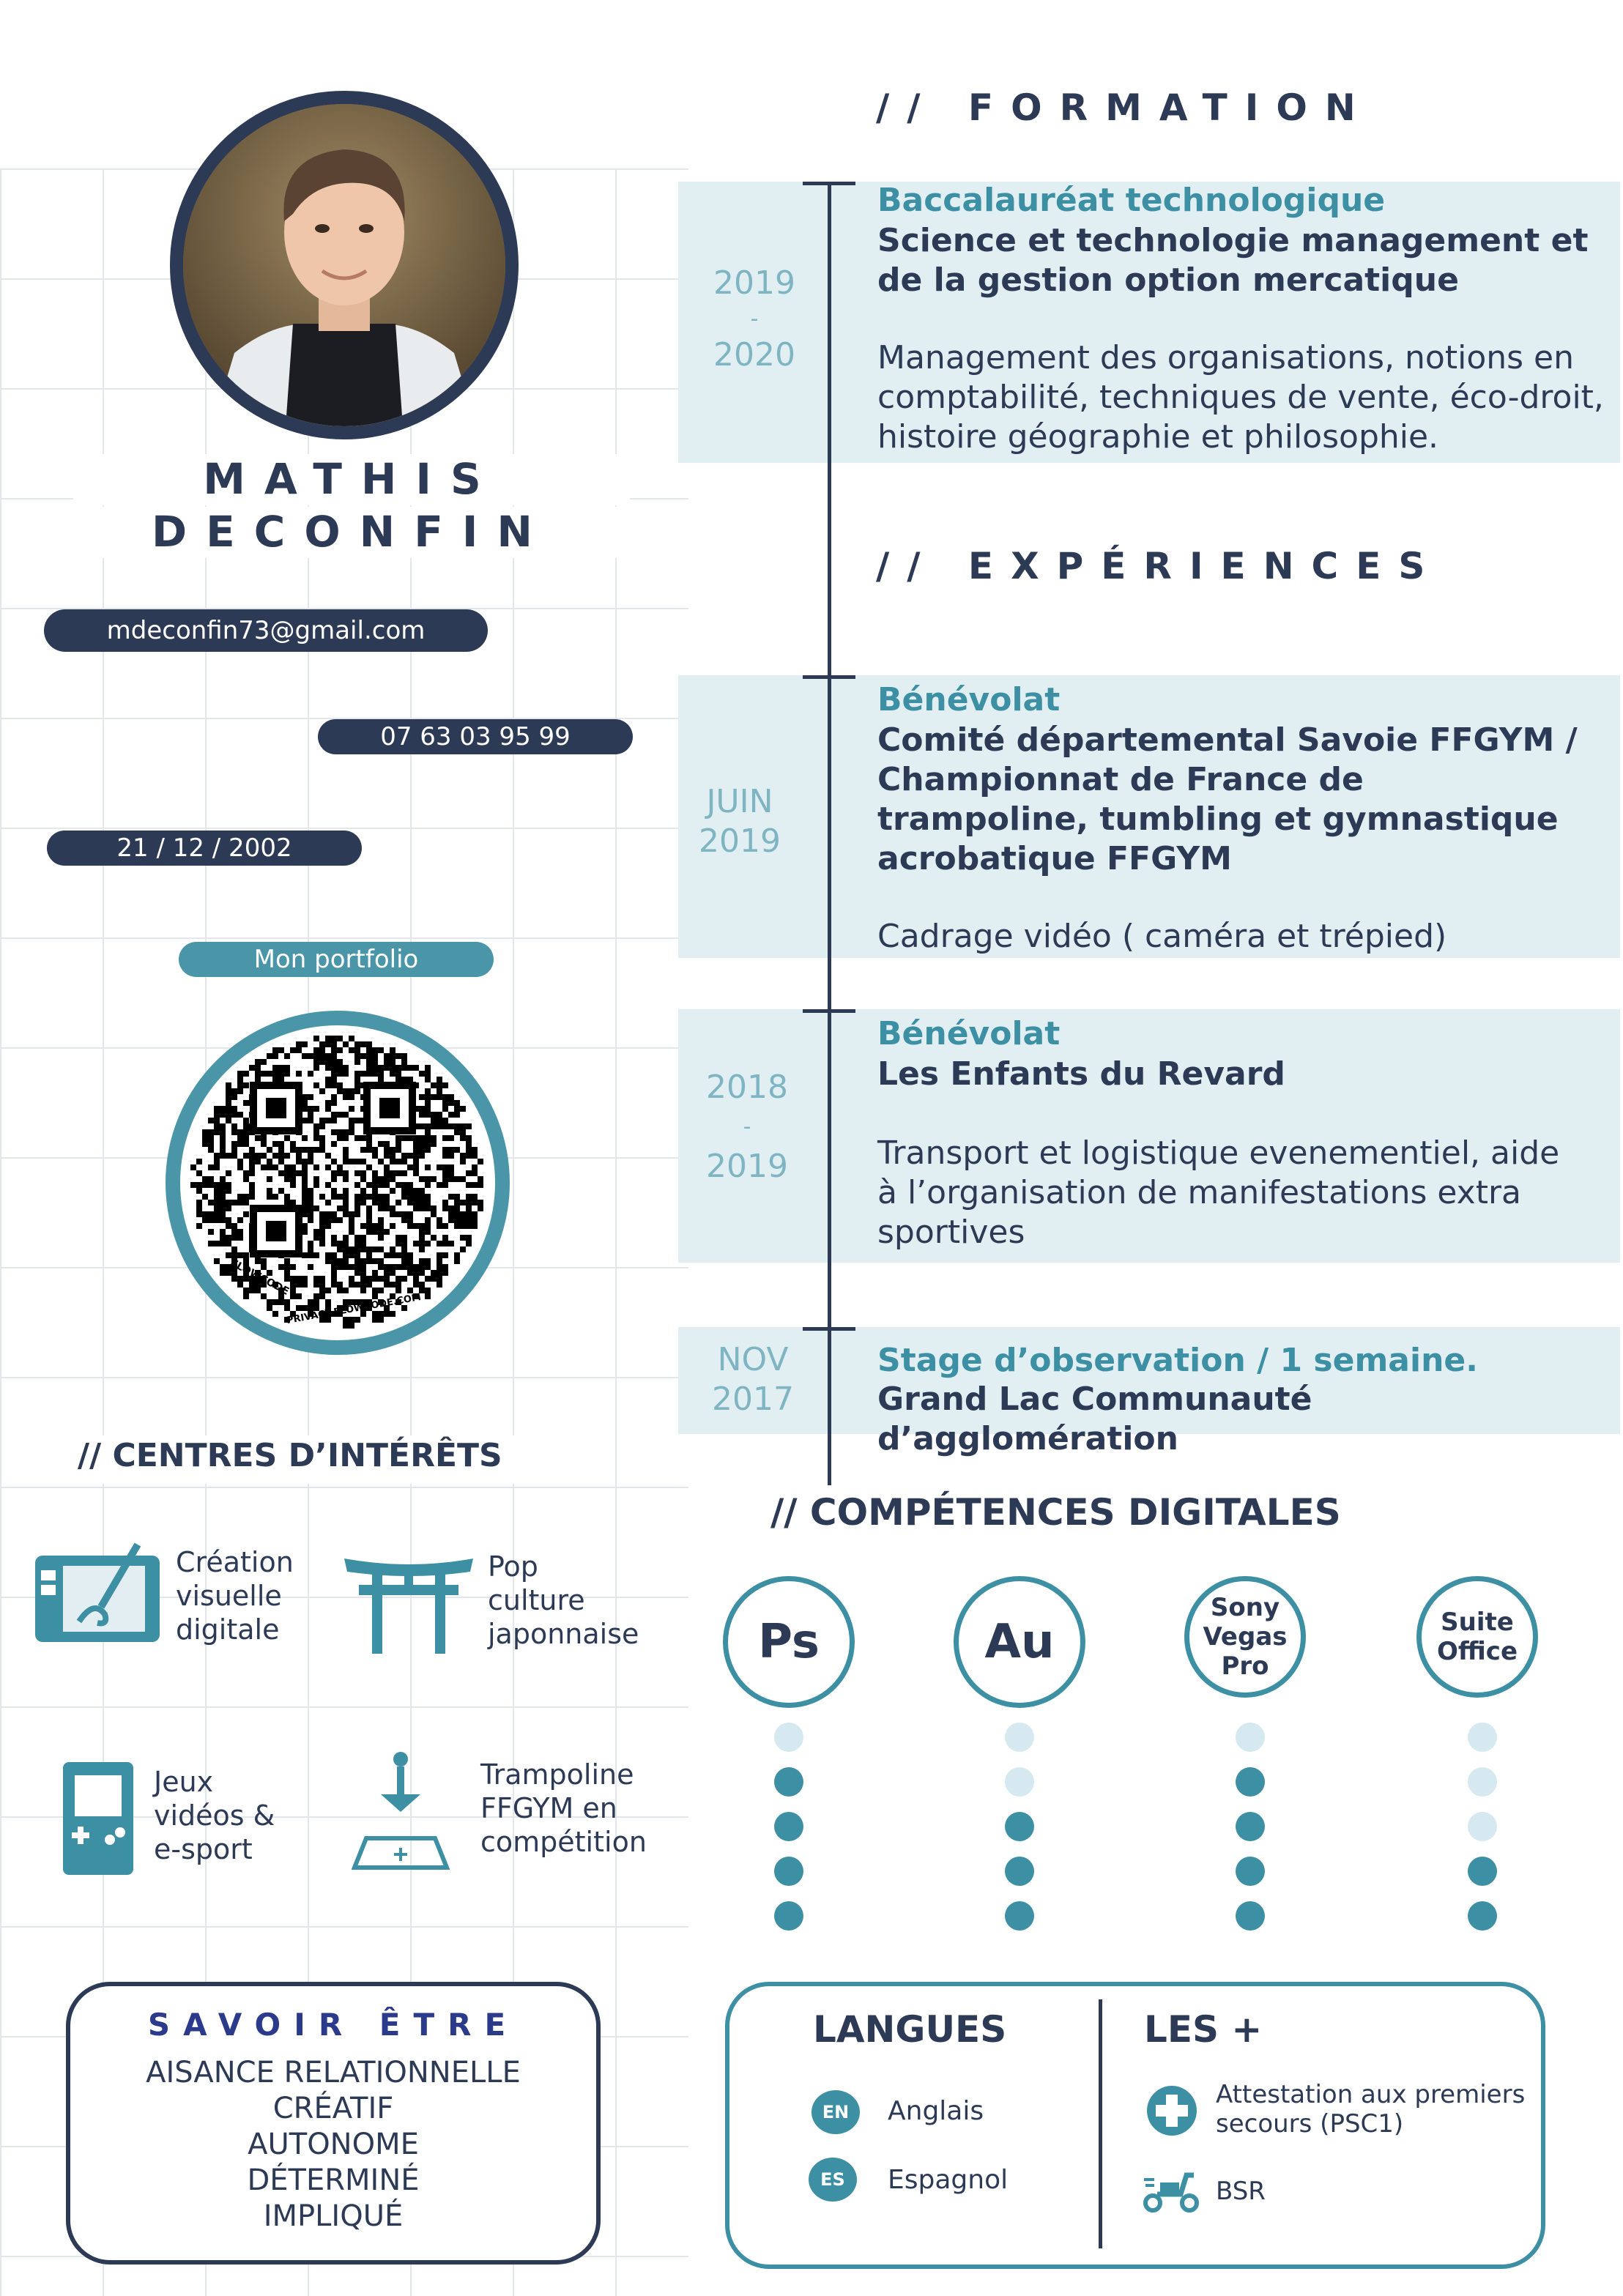  What do you see at coordinates (336, 959) in the screenshot?
I see `portfolio-pill: Mon portfolio` at bounding box center [336, 959].